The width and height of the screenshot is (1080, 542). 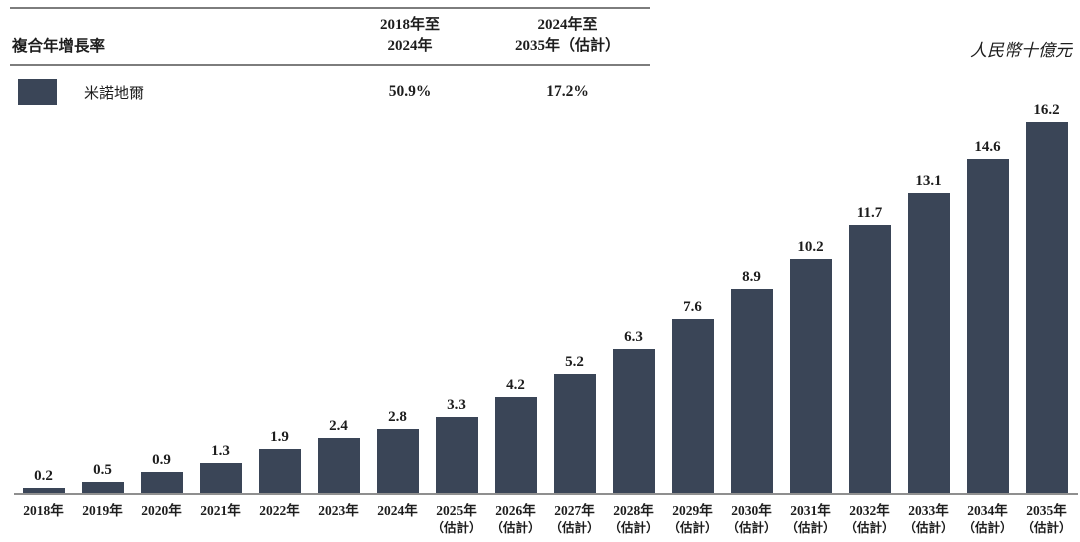 I want to click on bar-value-label: 6.3, so click(x=633, y=337).